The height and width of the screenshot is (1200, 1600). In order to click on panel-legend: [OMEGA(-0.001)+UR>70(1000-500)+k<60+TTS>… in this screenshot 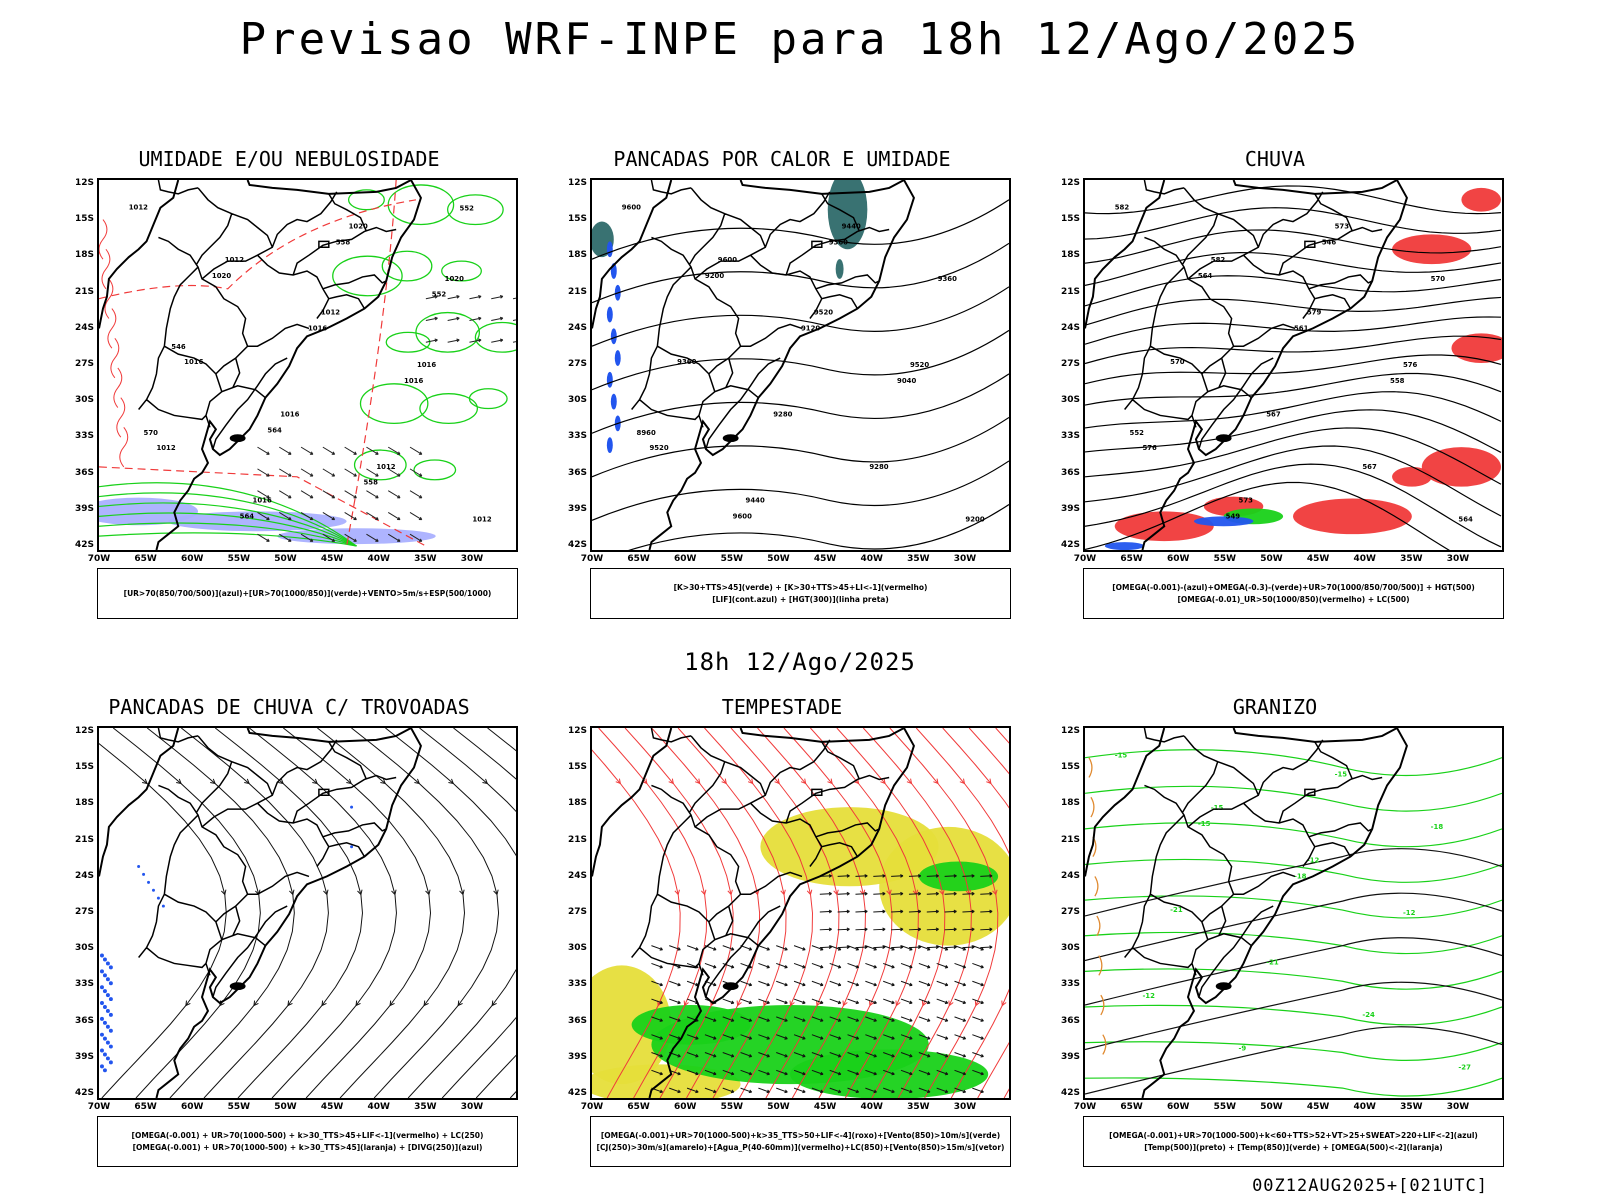, I will do `click(1293, 1141)`.